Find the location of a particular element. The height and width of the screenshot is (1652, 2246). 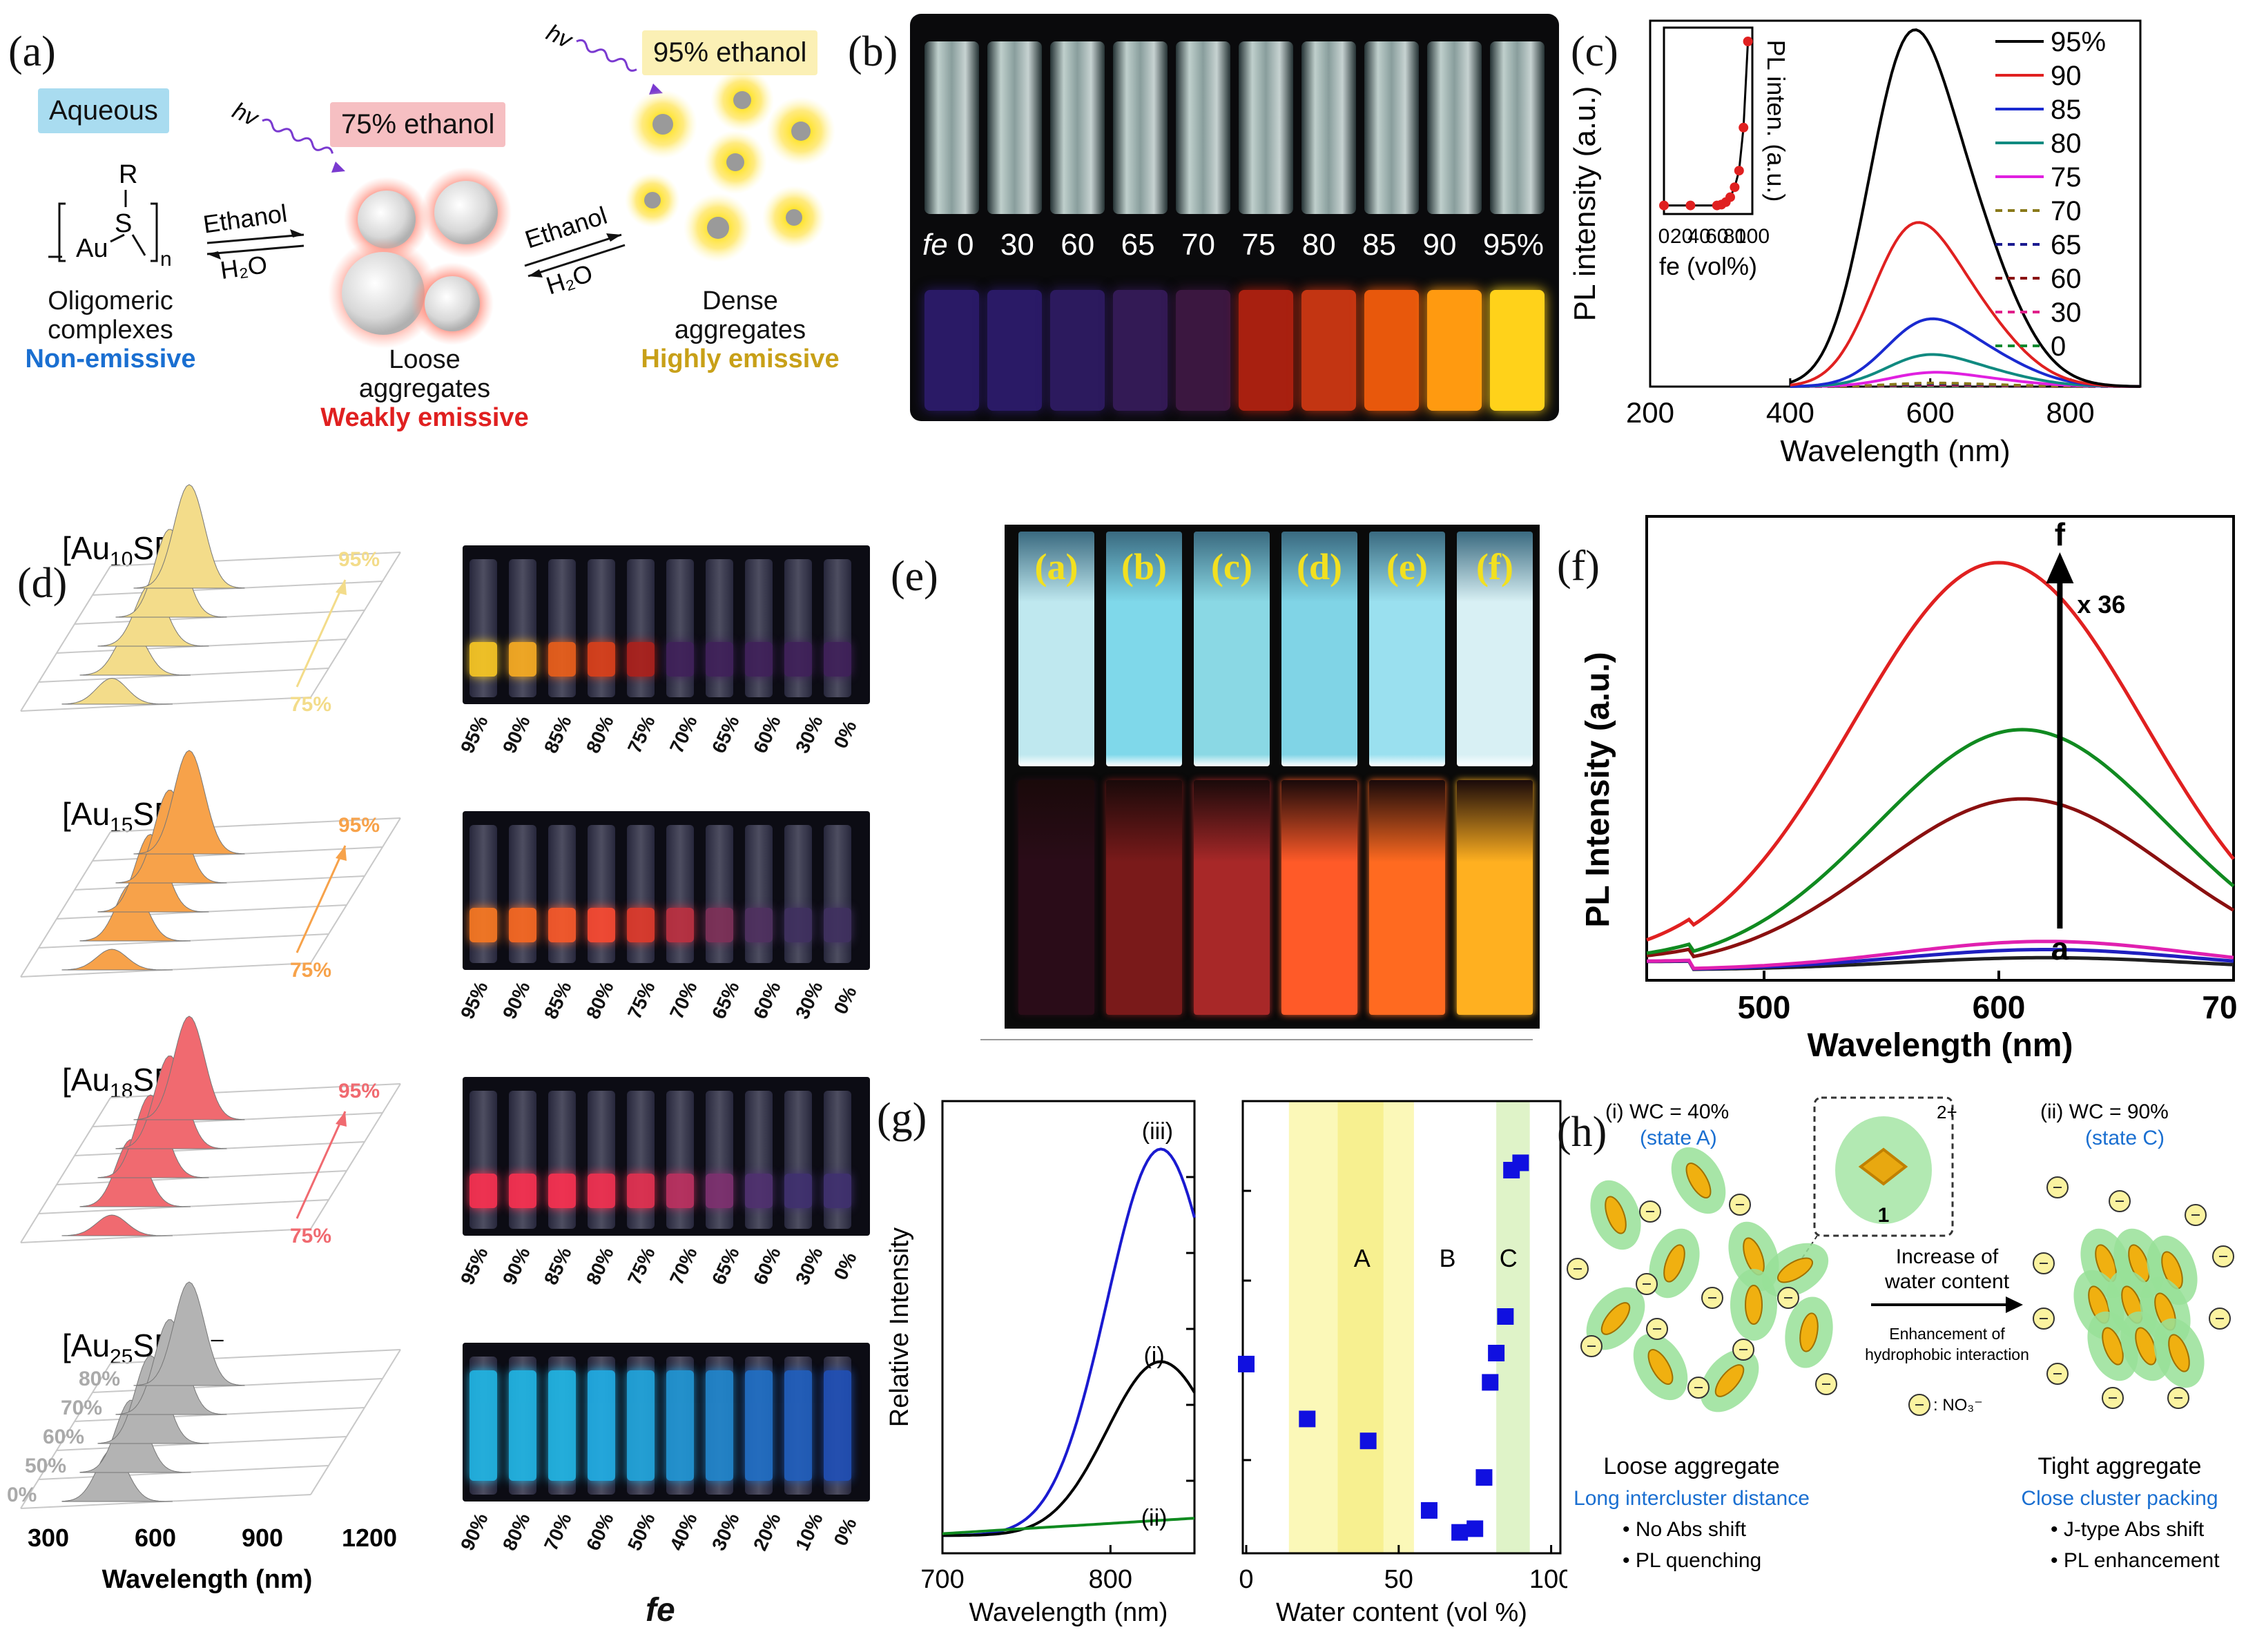

spectrum-peak is located at coordinates (117, 692).